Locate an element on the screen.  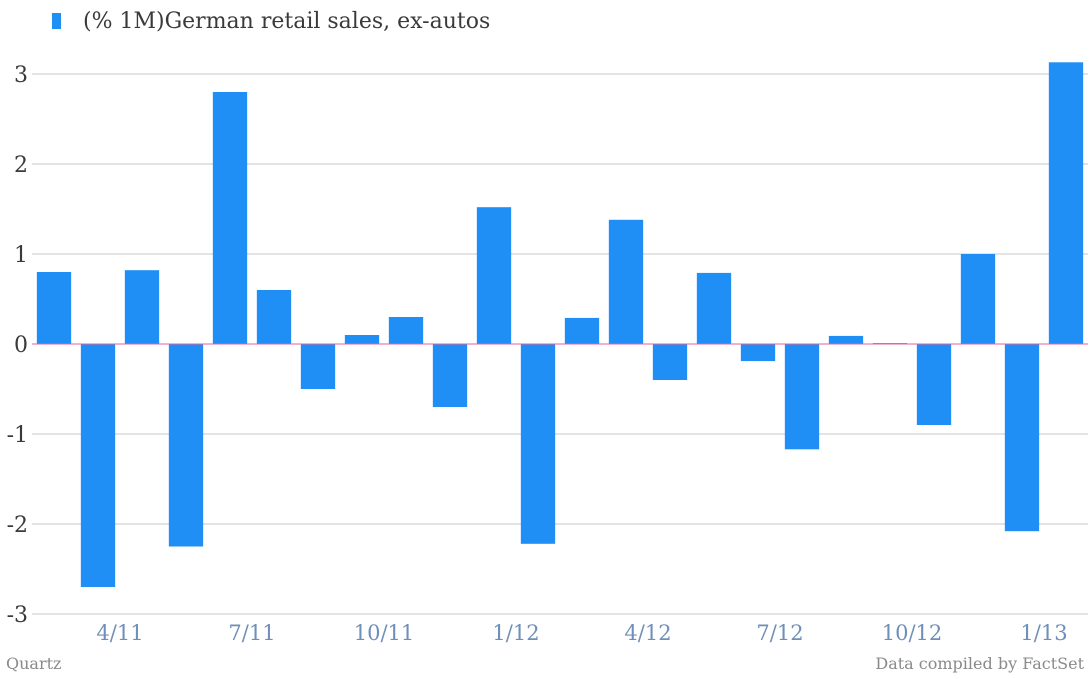
y-tick-label: 3 is located at coordinates (21, 75).